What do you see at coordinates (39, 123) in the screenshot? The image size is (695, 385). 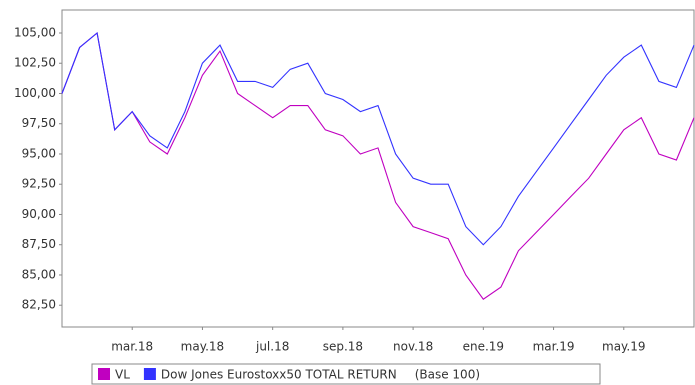 I see `y-tick-label: 97,50` at bounding box center [39, 123].